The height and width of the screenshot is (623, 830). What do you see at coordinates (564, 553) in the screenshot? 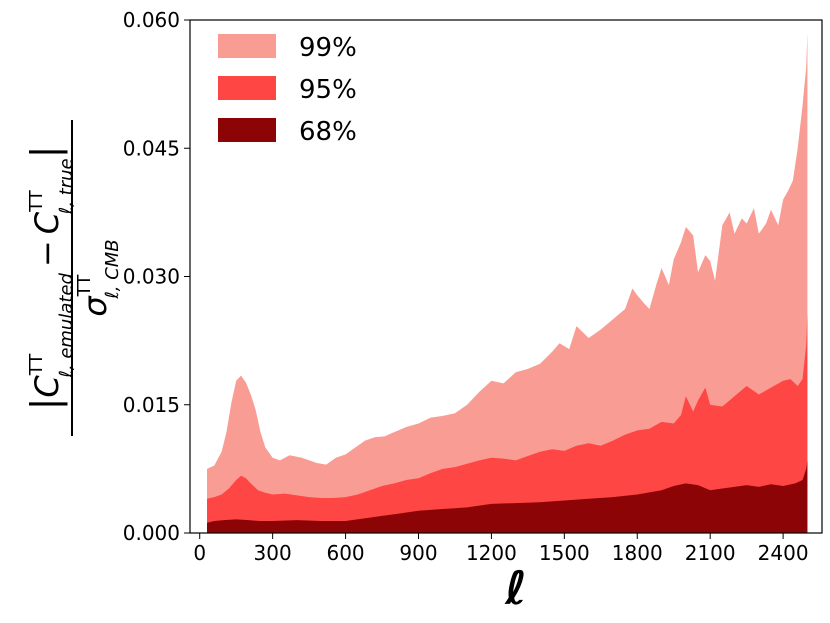
I see `x-tick-label: 1500` at bounding box center [564, 553].